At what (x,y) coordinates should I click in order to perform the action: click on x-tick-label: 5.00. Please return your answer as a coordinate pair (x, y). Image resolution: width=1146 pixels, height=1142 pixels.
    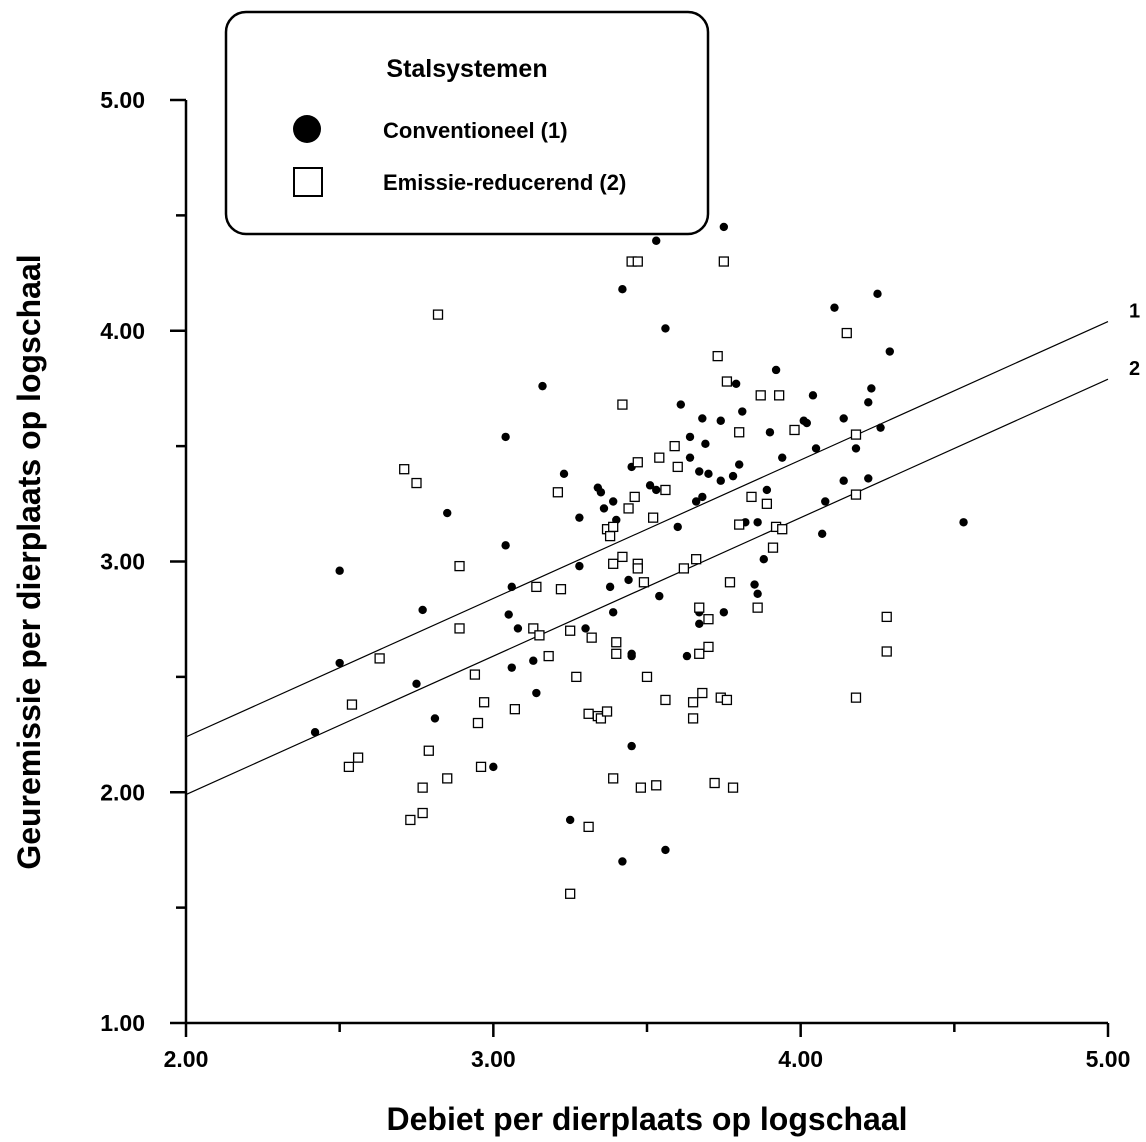
    Looking at the image, I should click on (1108, 1059).